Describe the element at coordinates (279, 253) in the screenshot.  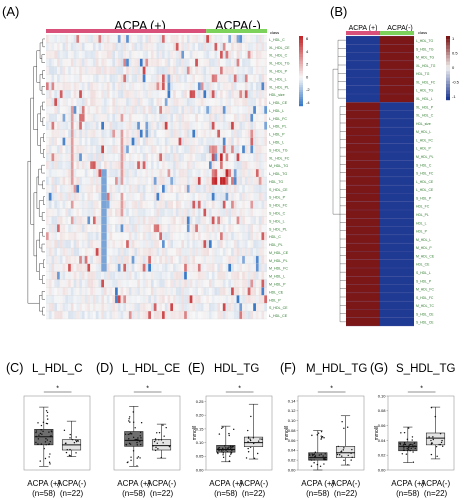
I see `row-label: M_HDL_CE` at that location.